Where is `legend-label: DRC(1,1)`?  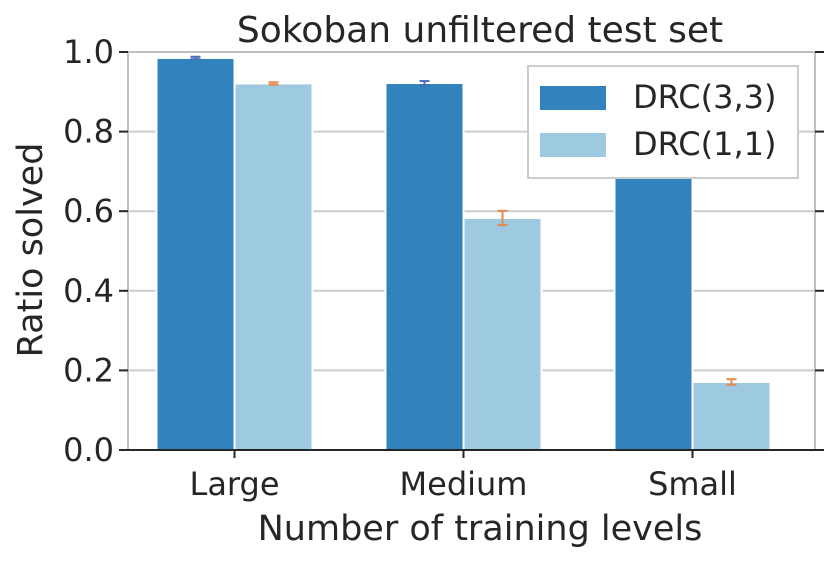 legend-label: DRC(1,1) is located at coordinates (704, 144).